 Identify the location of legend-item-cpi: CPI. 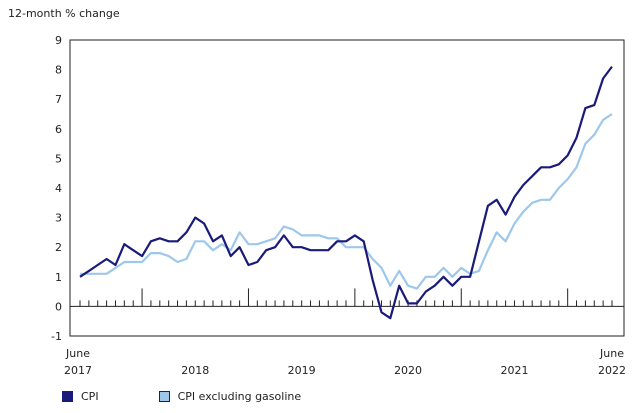
(80, 396).